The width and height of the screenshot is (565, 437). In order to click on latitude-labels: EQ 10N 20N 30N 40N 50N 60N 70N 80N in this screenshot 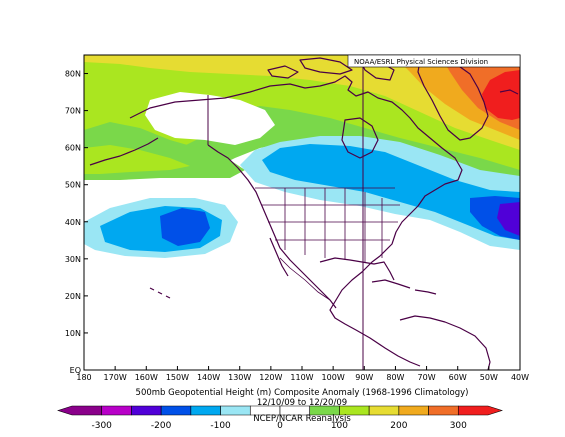, I will do `click(76, 222)`.